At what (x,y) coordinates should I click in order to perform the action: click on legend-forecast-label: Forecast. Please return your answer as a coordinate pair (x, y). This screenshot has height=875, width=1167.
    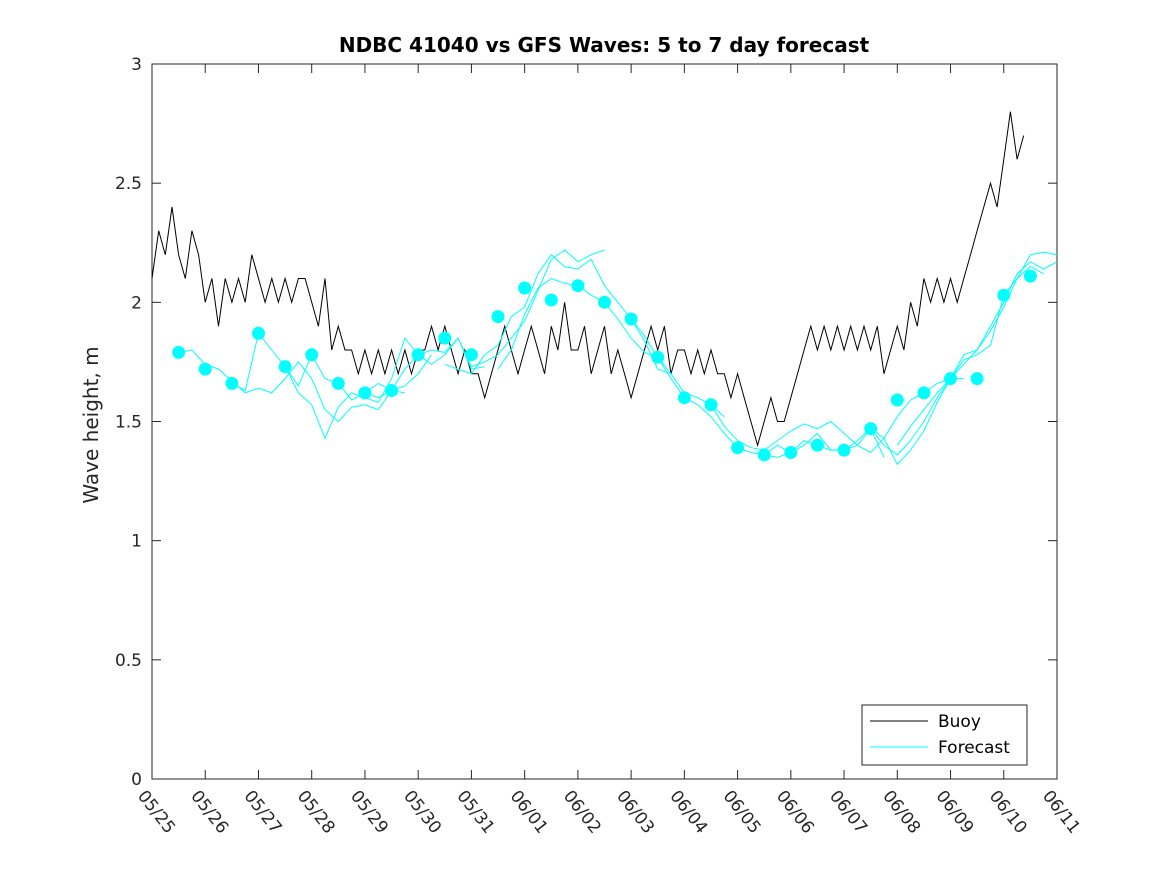
    Looking at the image, I should click on (974, 748).